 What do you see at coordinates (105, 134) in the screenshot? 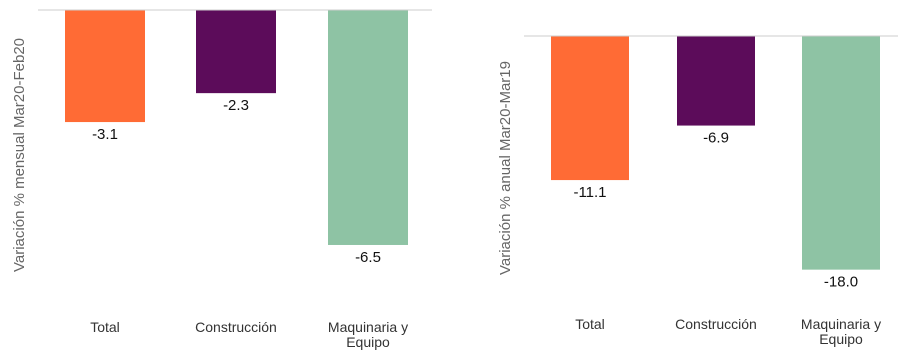
I see `data-label: -3.1` at bounding box center [105, 134].